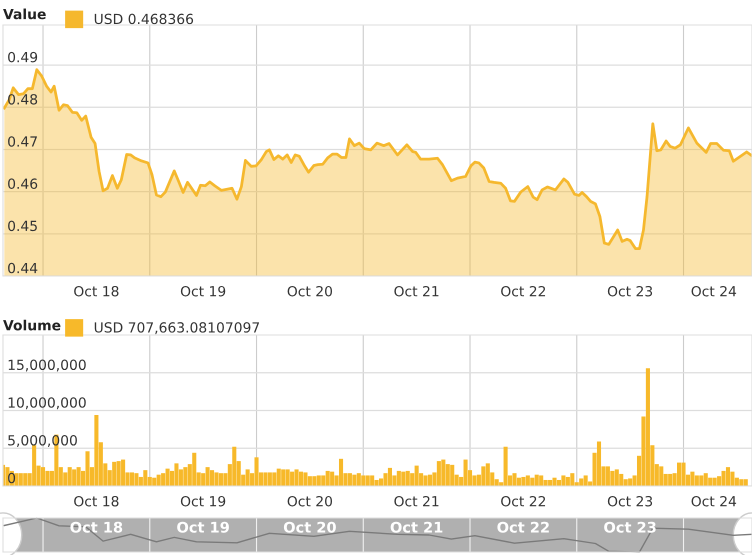 This screenshot has height=555, width=752. I want to click on y-tick-label: 10,000,000, so click(47, 403).